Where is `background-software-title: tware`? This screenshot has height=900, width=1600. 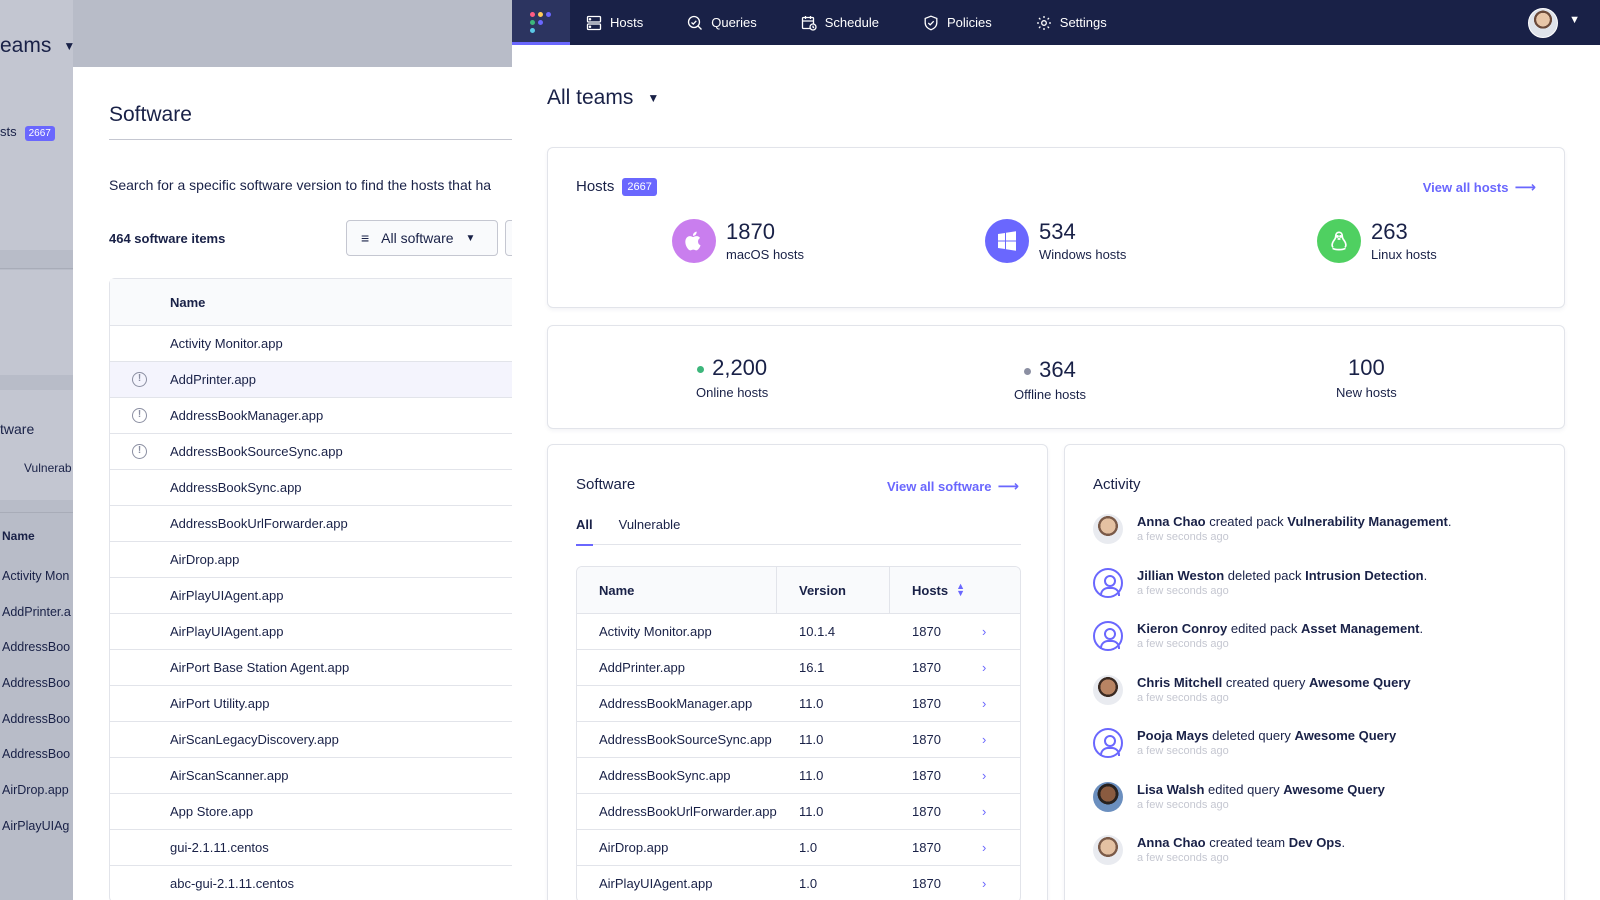
background-software-title: tware is located at coordinates (17, 429).